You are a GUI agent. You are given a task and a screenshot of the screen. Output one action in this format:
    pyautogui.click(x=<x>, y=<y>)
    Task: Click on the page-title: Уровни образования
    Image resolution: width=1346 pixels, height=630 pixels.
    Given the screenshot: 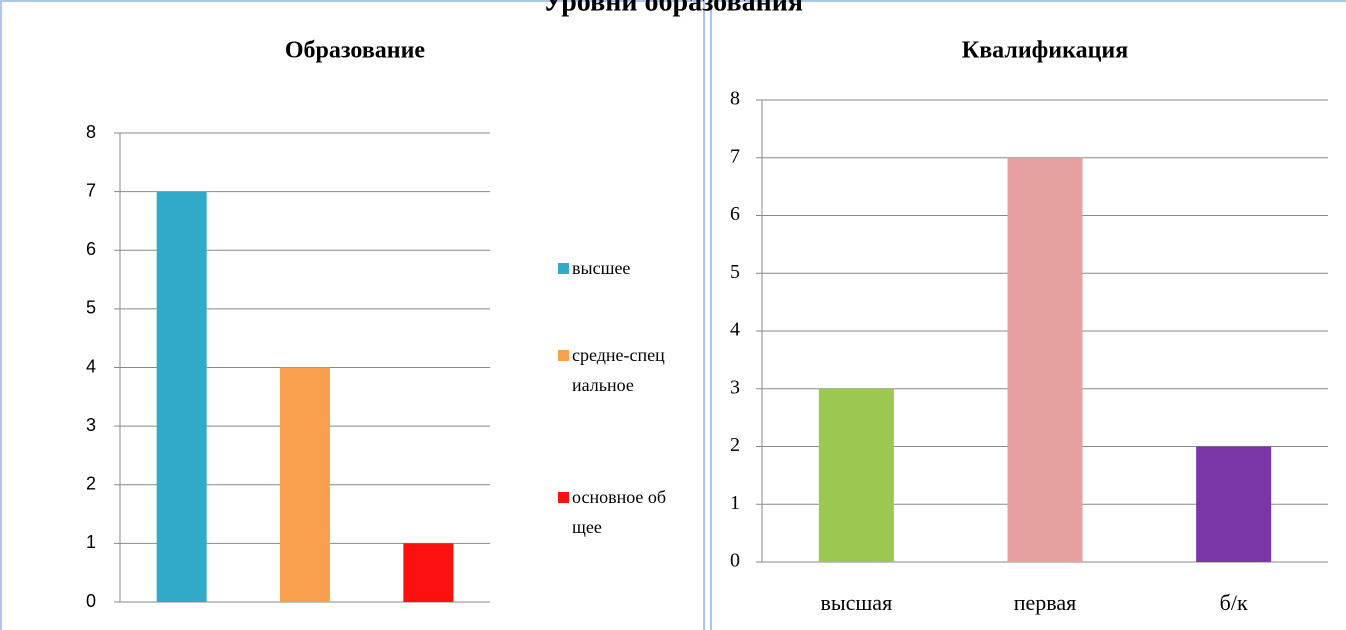 What is the action you would take?
    pyautogui.click(x=673, y=8)
    